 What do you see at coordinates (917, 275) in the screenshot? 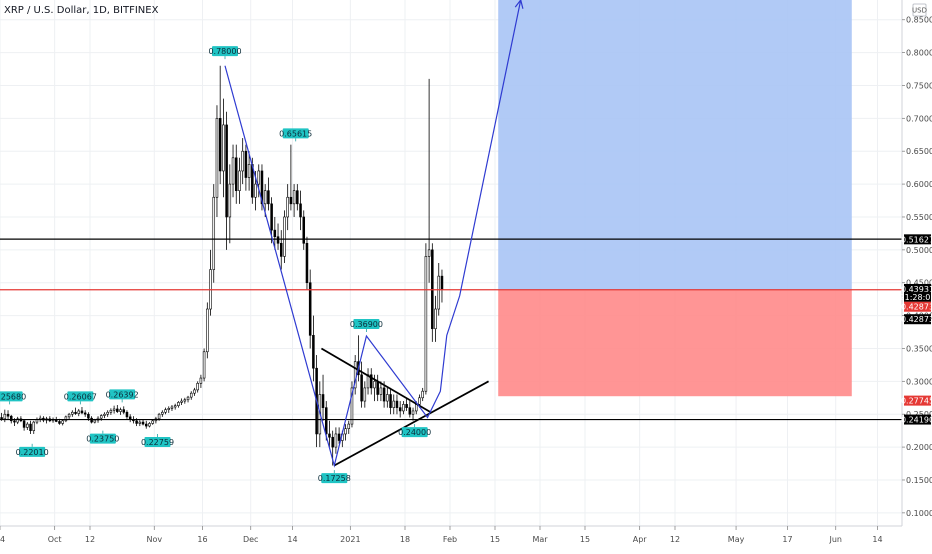
I see `price-axis-panel` at bounding box center [917, 275].